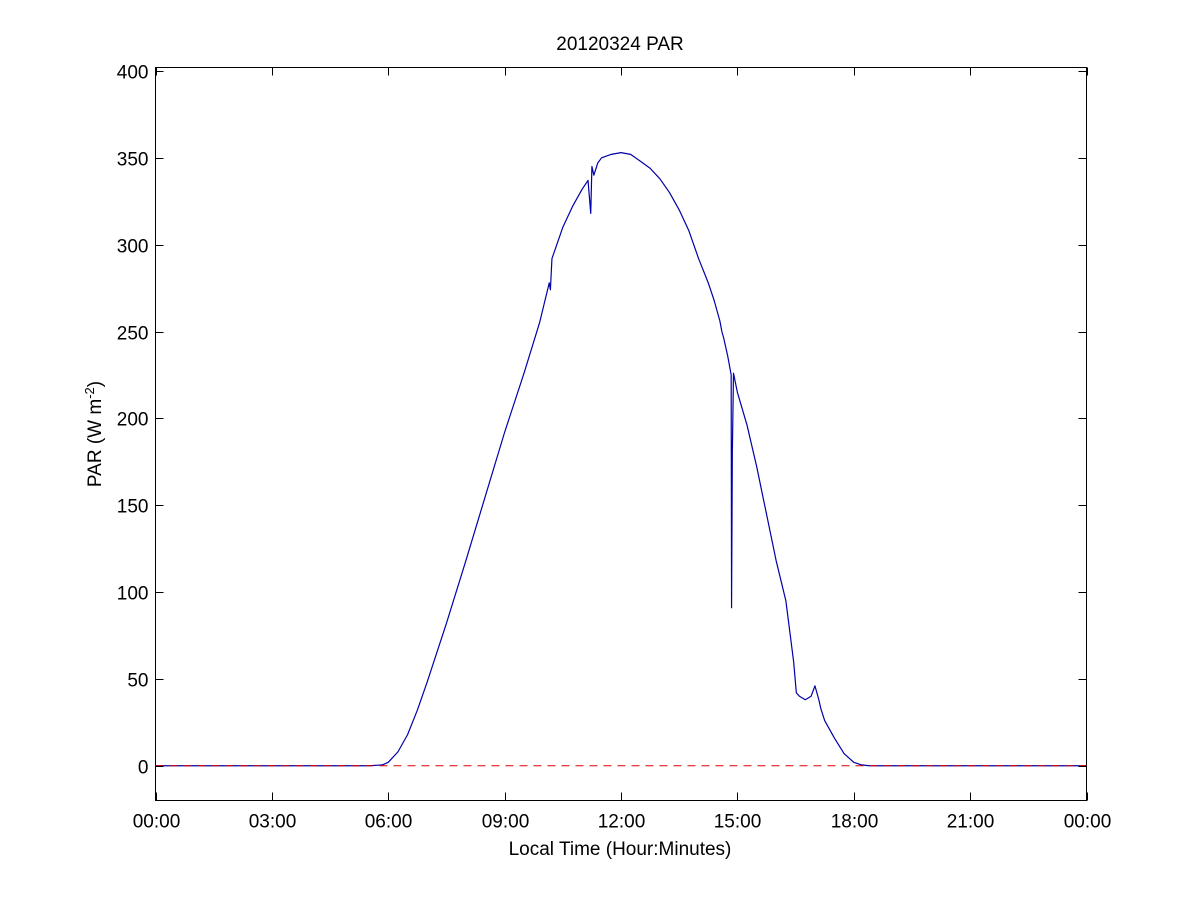 This screenshot has height=901, width=1201. What do you see at coordinates (133, 334) in the screenshot?
I see `y-tick-label: 250` at bounding box center [133, 334].